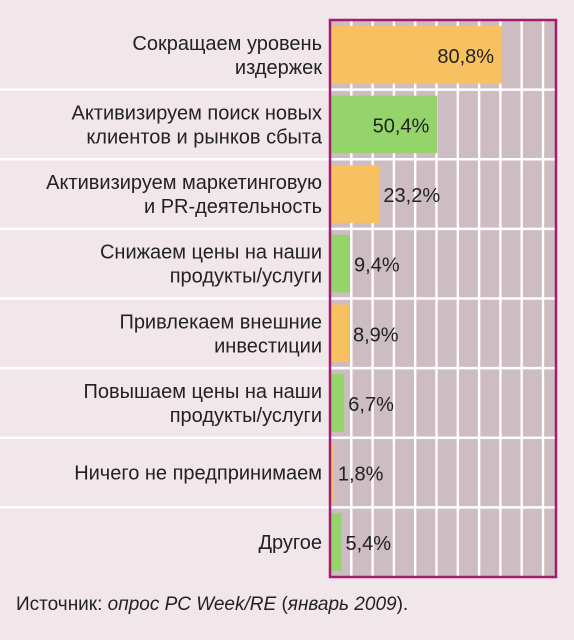 The height and width of the screenshot is (640, 574). What do you see at coordinates (278, 68) in the screenshot?
I see `category-label: издержек` at bounding box center [278, 68].